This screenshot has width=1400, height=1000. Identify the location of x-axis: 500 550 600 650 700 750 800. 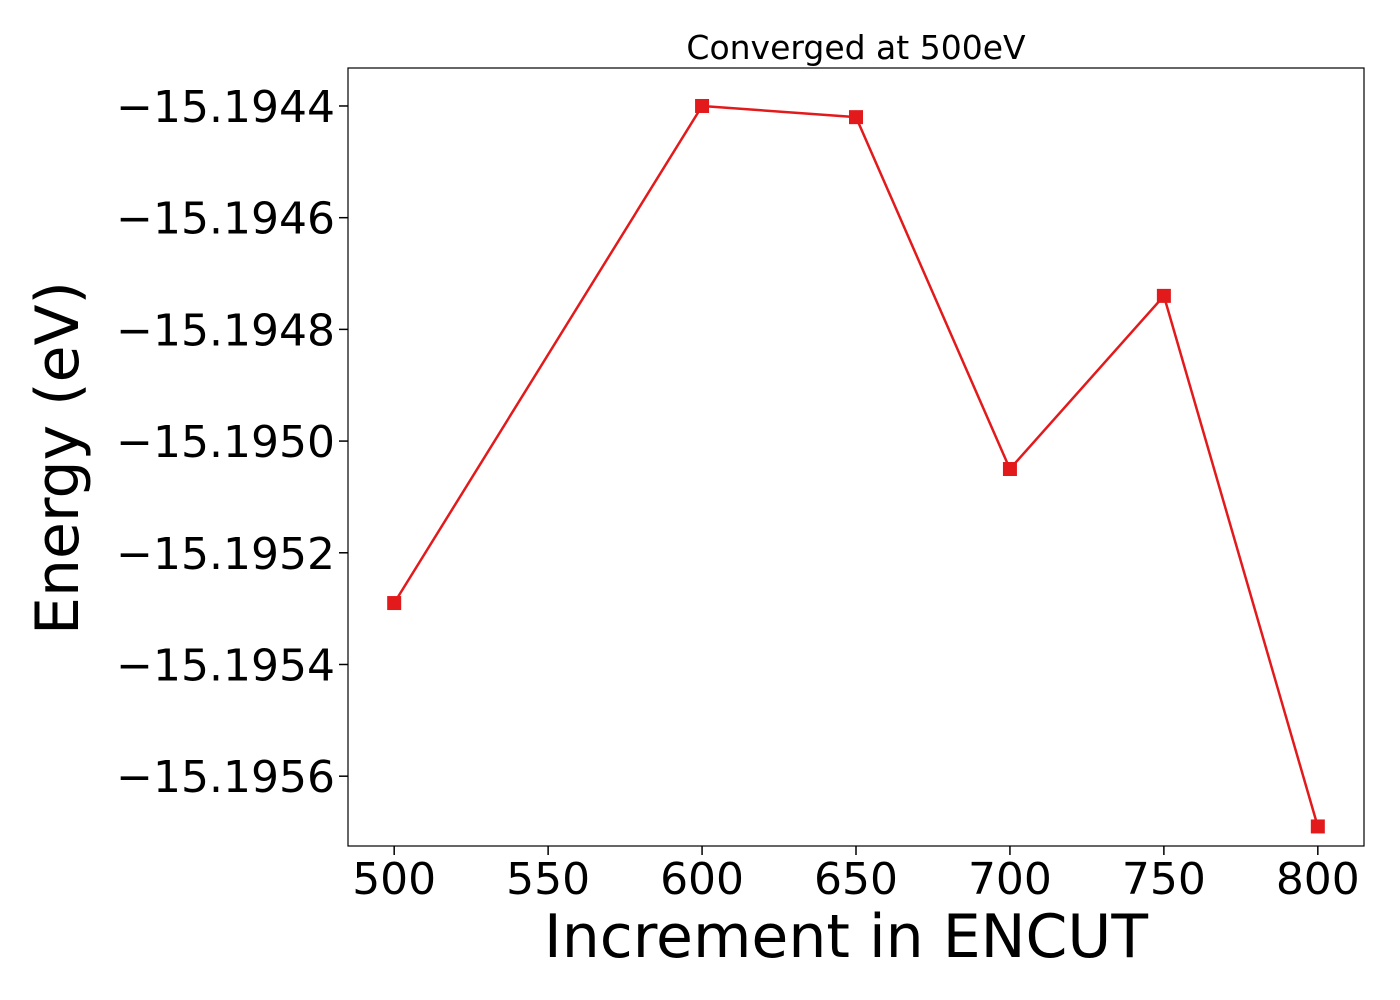
(856, 875).